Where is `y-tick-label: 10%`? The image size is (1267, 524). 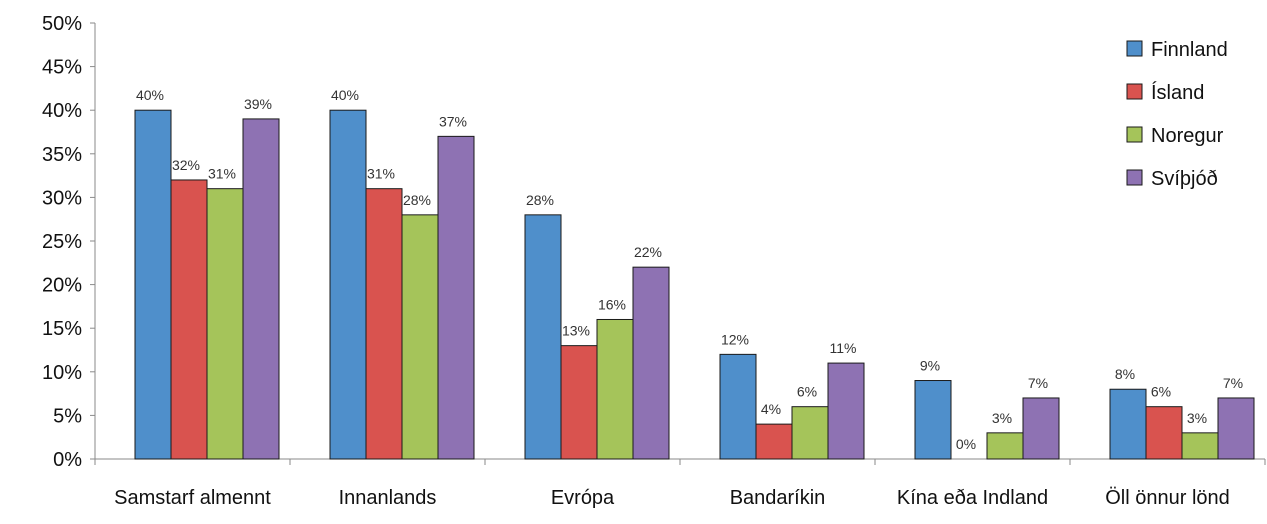 y-tick-label: 10% is located at coordinates (62, 373).